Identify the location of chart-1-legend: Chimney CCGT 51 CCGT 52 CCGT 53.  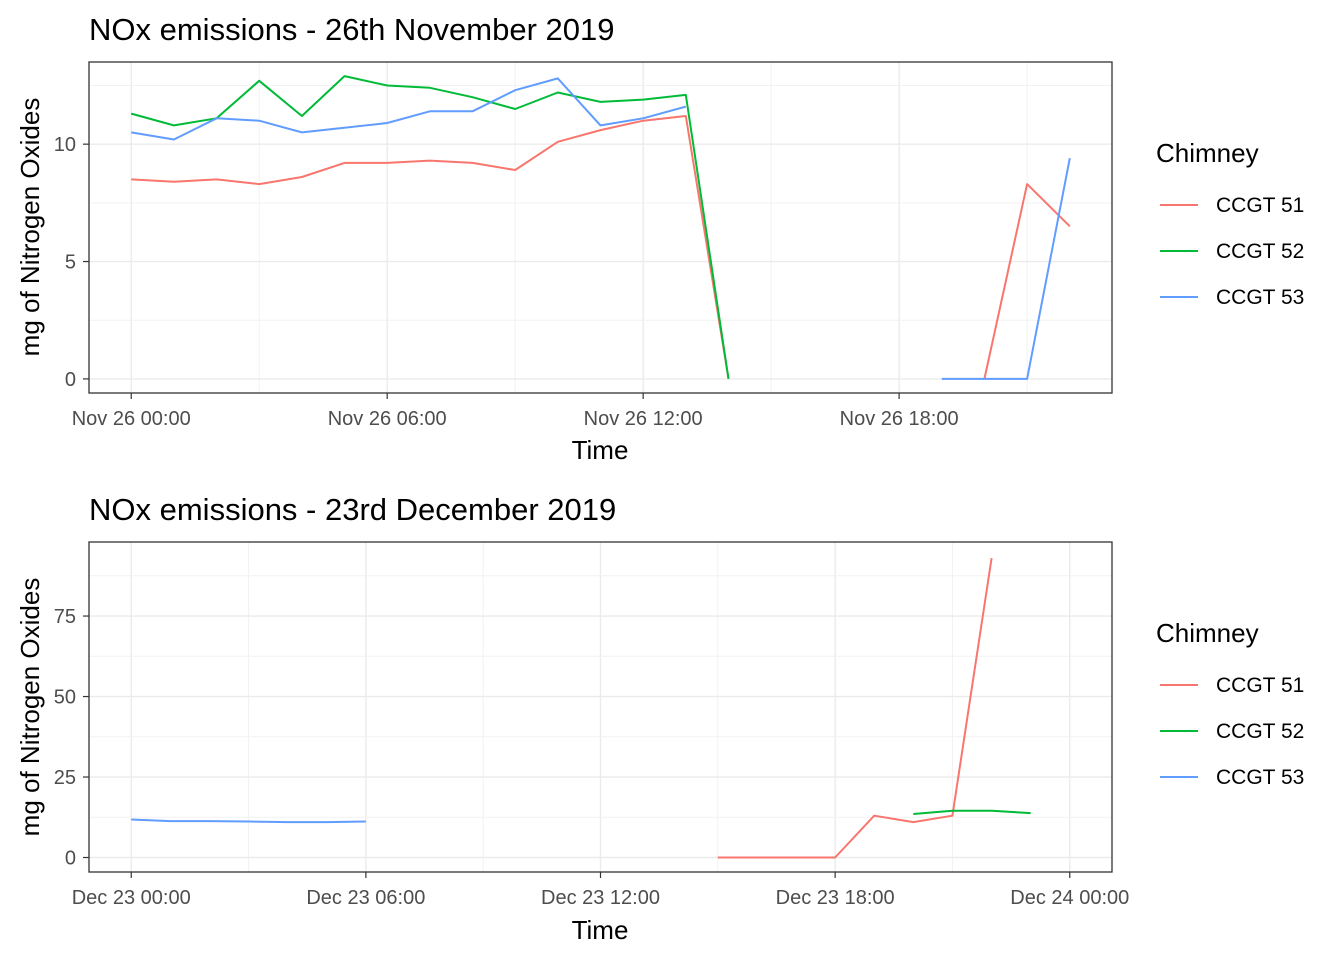
(1230, 223).